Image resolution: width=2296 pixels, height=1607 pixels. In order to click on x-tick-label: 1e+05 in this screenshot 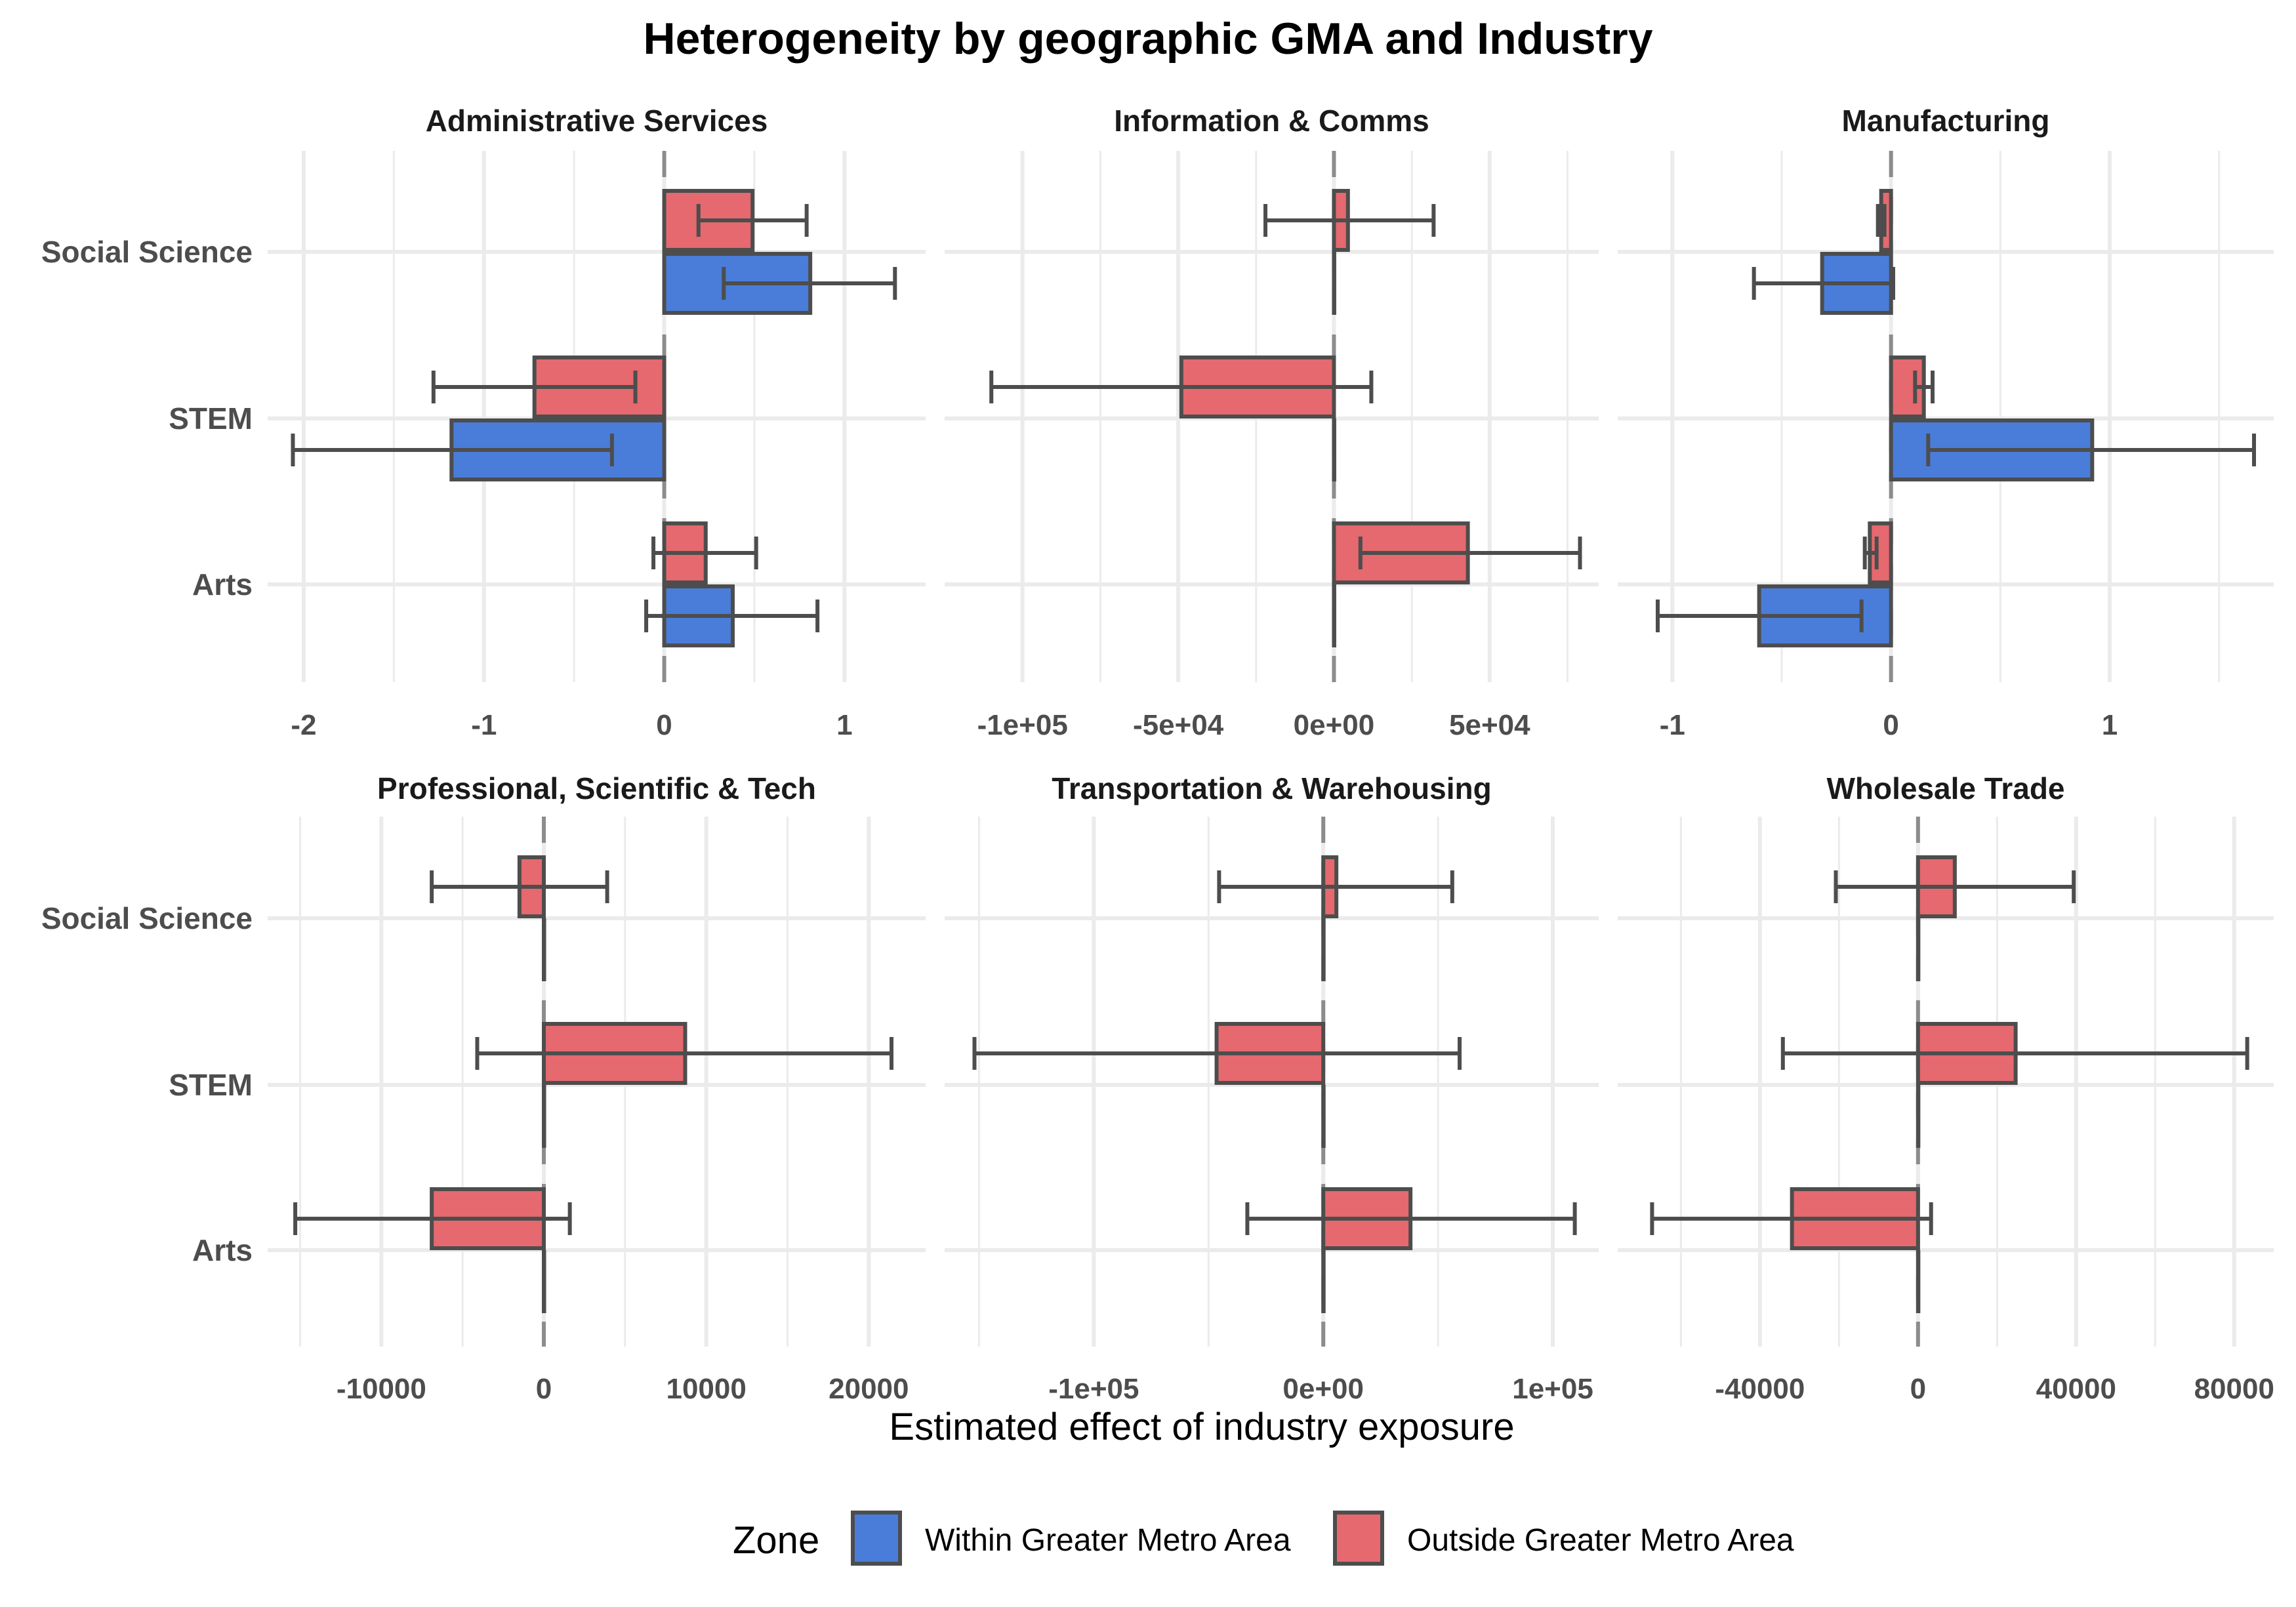, I will do `click(1553, 1389)`.